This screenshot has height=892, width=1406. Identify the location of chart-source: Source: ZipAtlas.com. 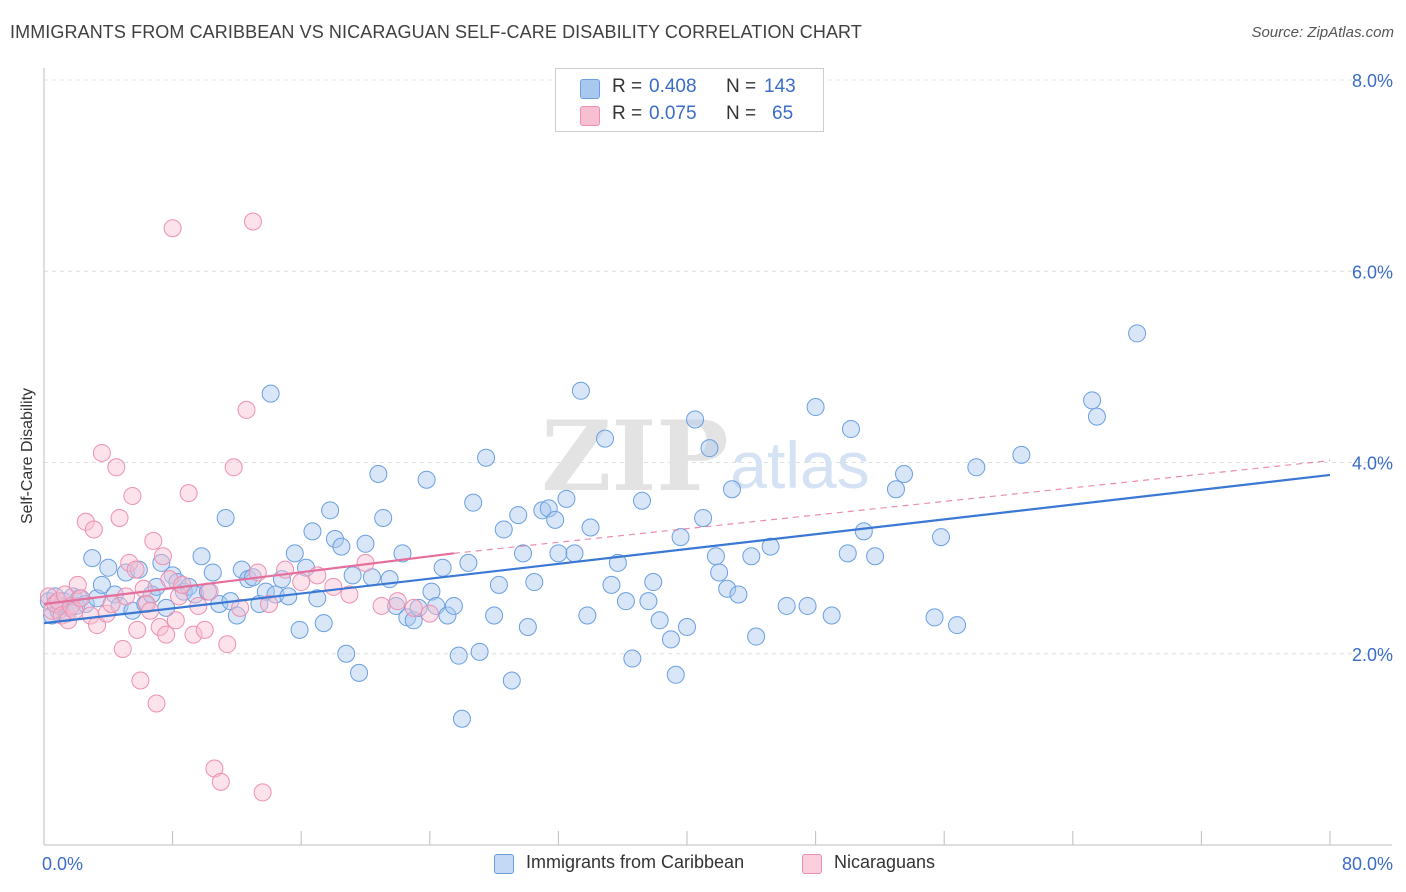
(1322, 32).